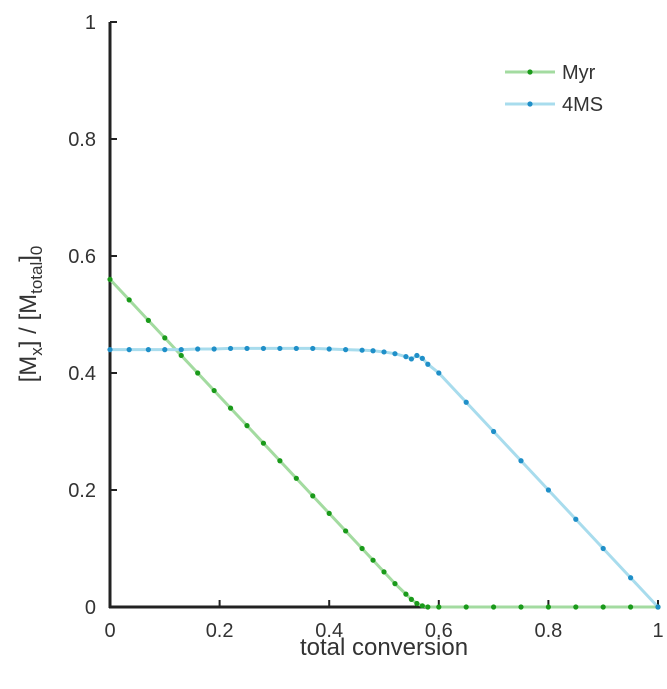  What do you see at coordinates (28, 369) in the screenshot?
I see `y-label-part: [M` at bounding box center [28, 369].